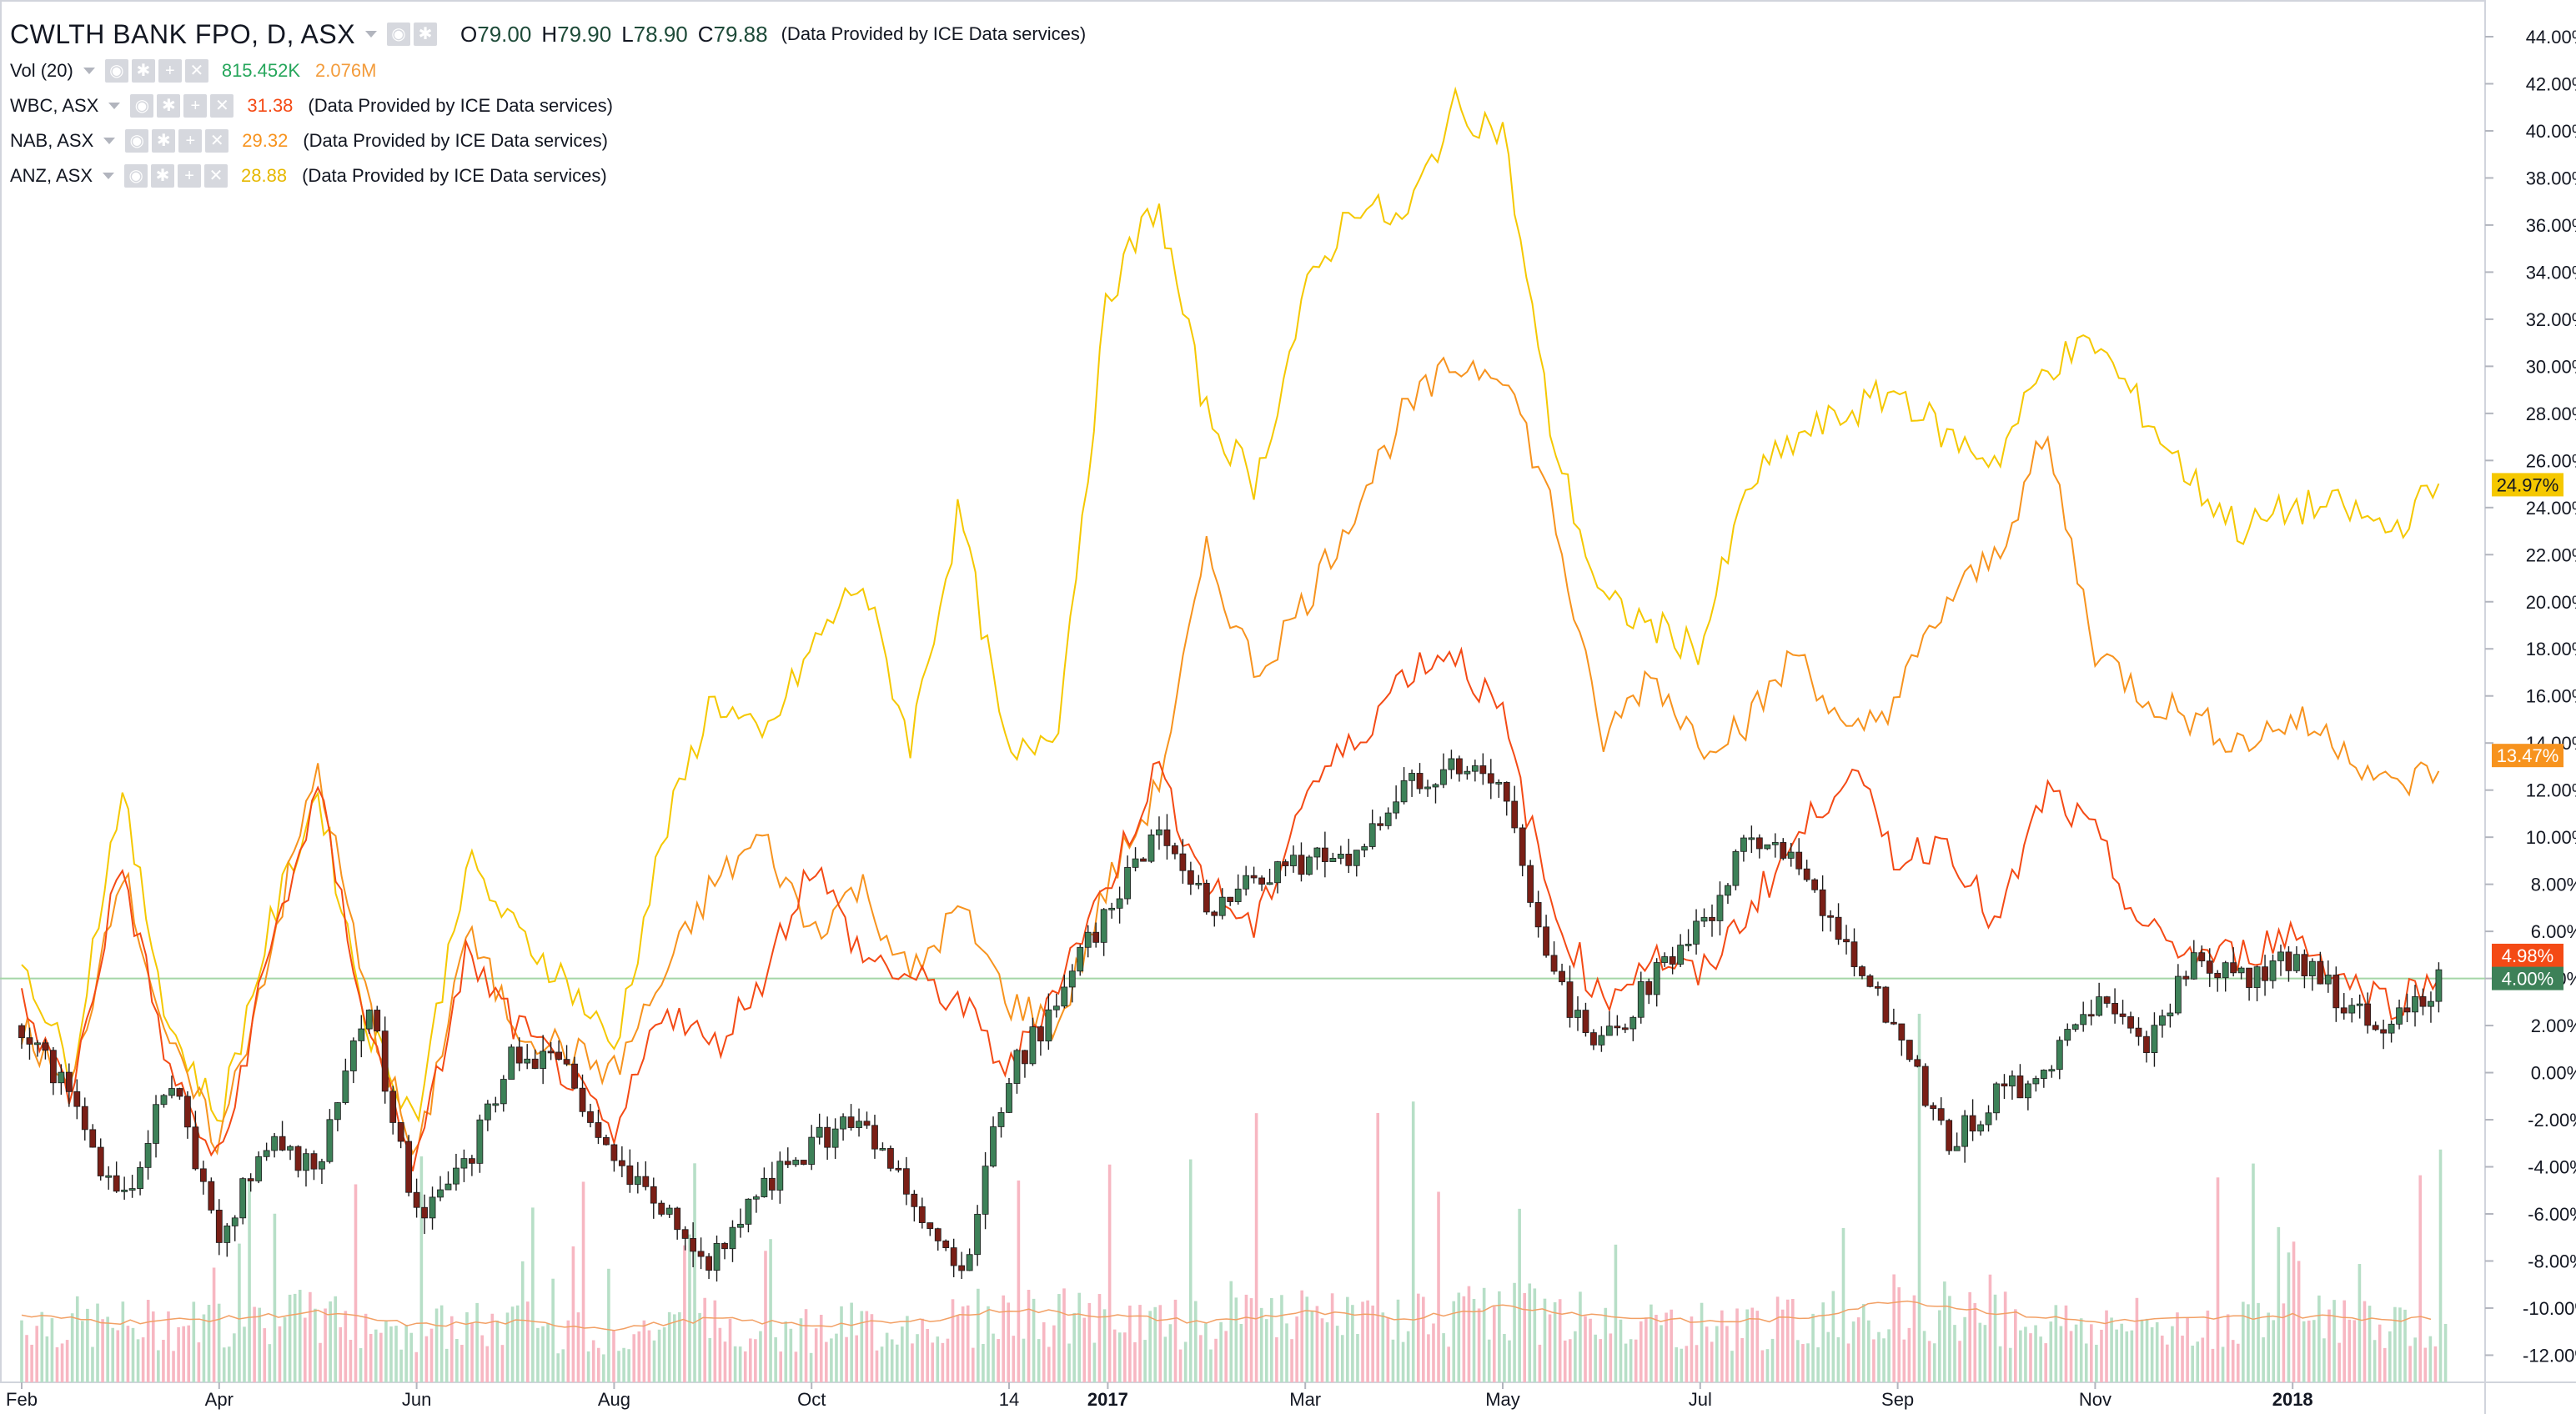  Describe the element at coordinates (660, 34) in the screenshot. I see `low-value: 78.90` at that location.